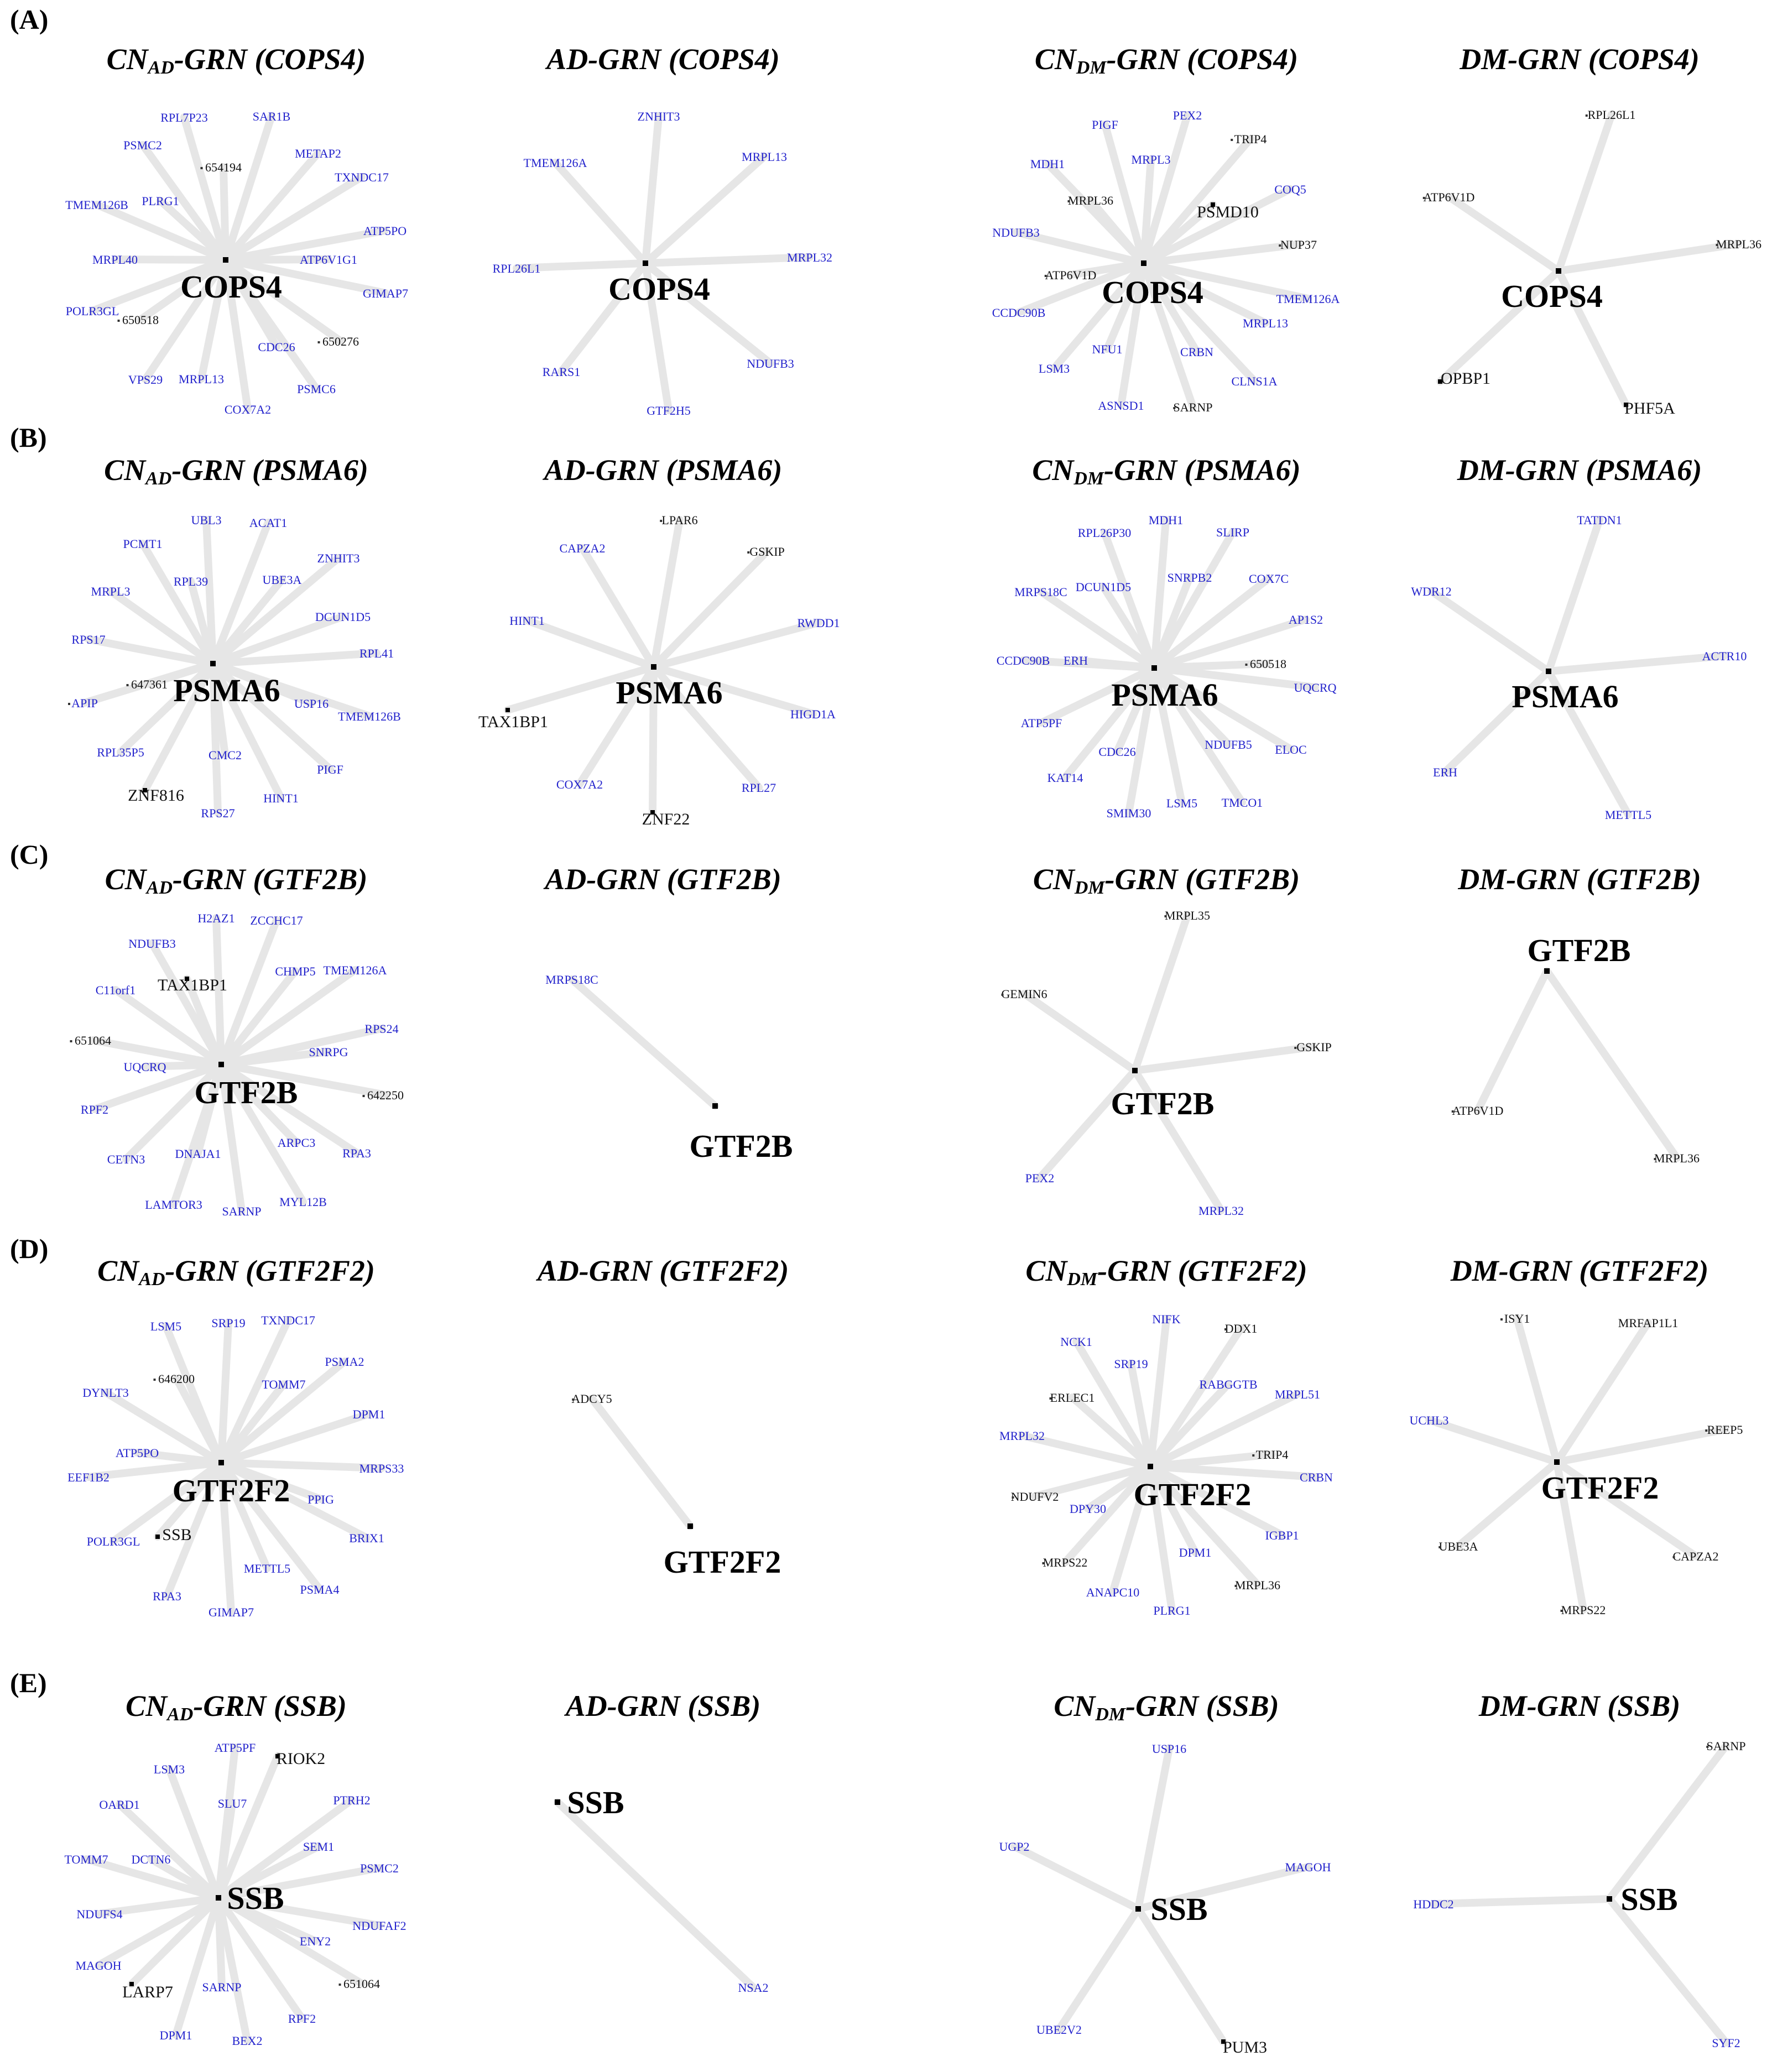 The height and width of the screenshot is (2072, 1772). What do you see at coordinates (379, 1926) in the screenshot?
I see `node-label: NDUFAF2` at bounding box center [379, 1926].